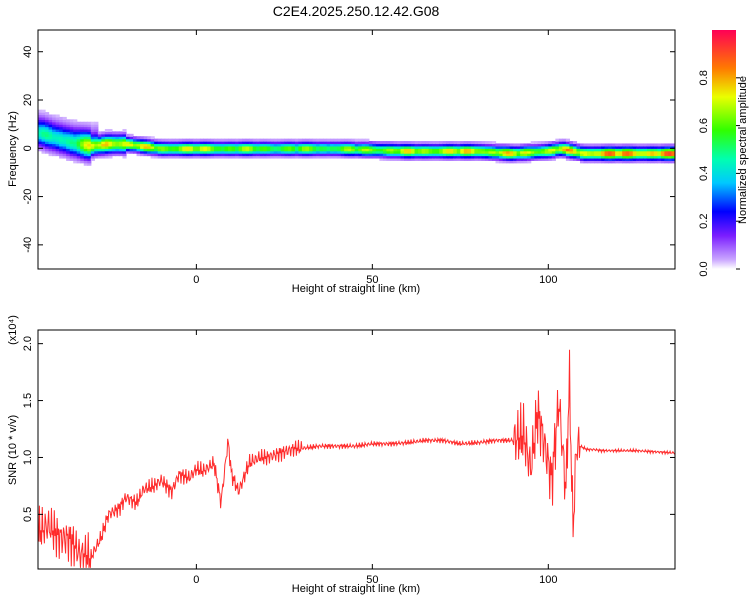 The image size is (750, 600). Describe the element at coordinates (28, 52) in the screenshot. I see `spectrogram-y-tick-label: 40` at that location.